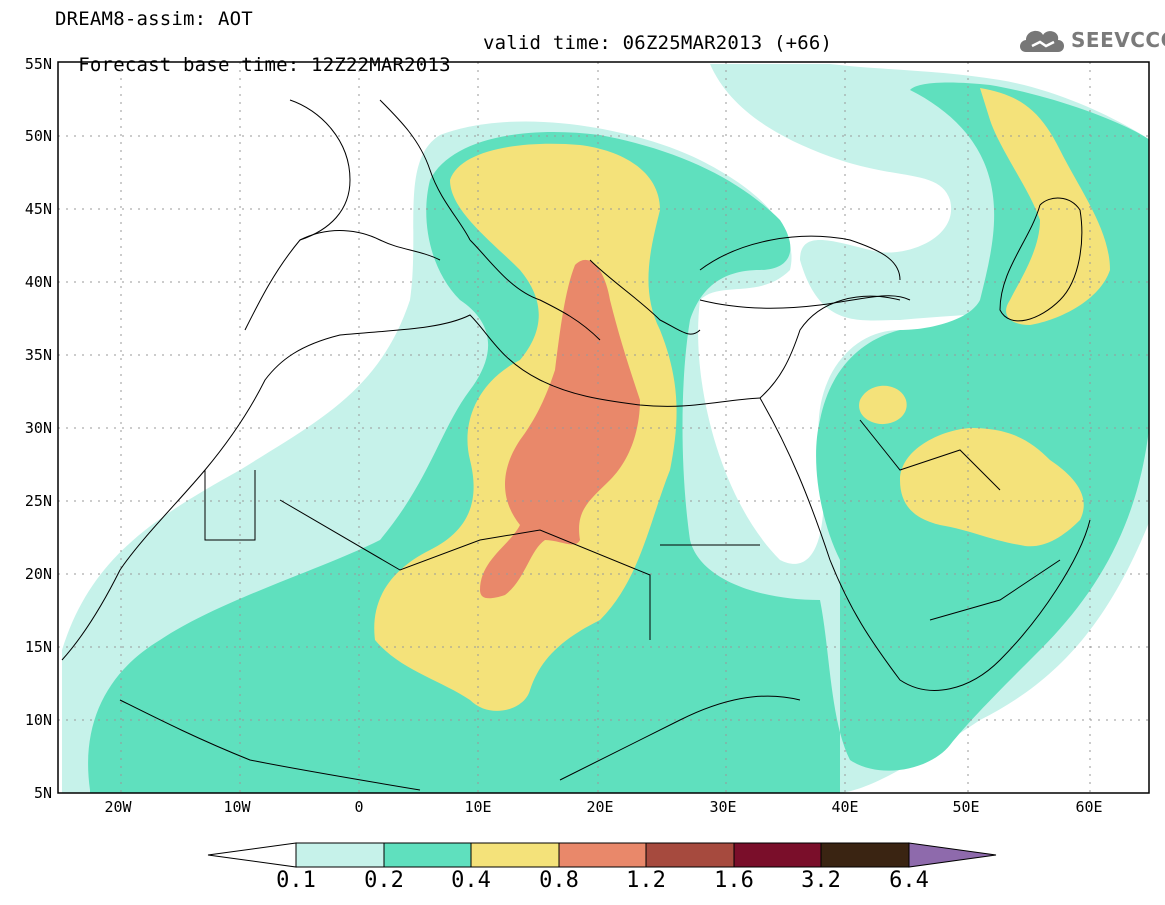  What do you see at coordinates (1118, 40) in the screenshot?
I see `logo-text: SEEVCCC` at bounding box center [1118, 40].